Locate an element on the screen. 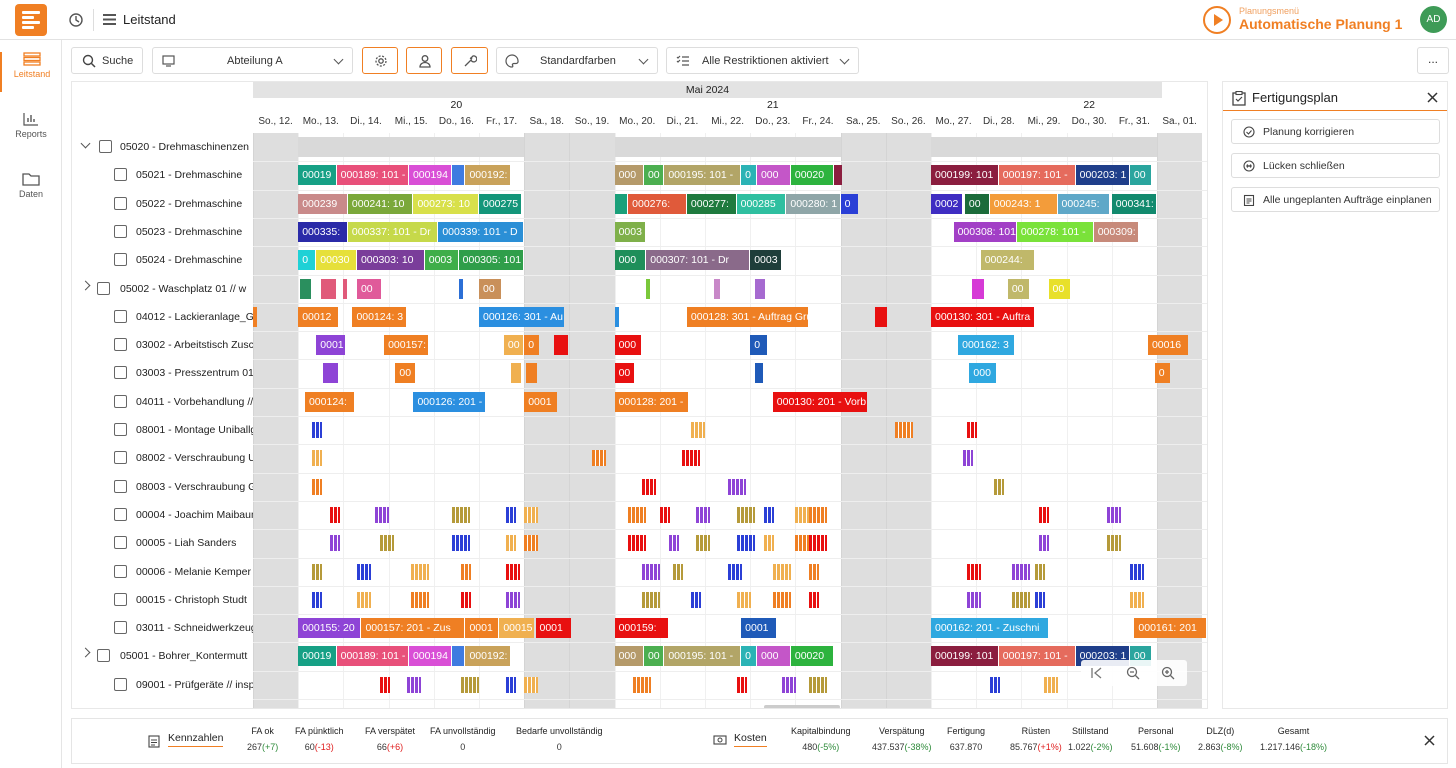 This screenshot has width=1456, height=768. order-bar: 000195: 101 - is located at coordinates (702, 656).